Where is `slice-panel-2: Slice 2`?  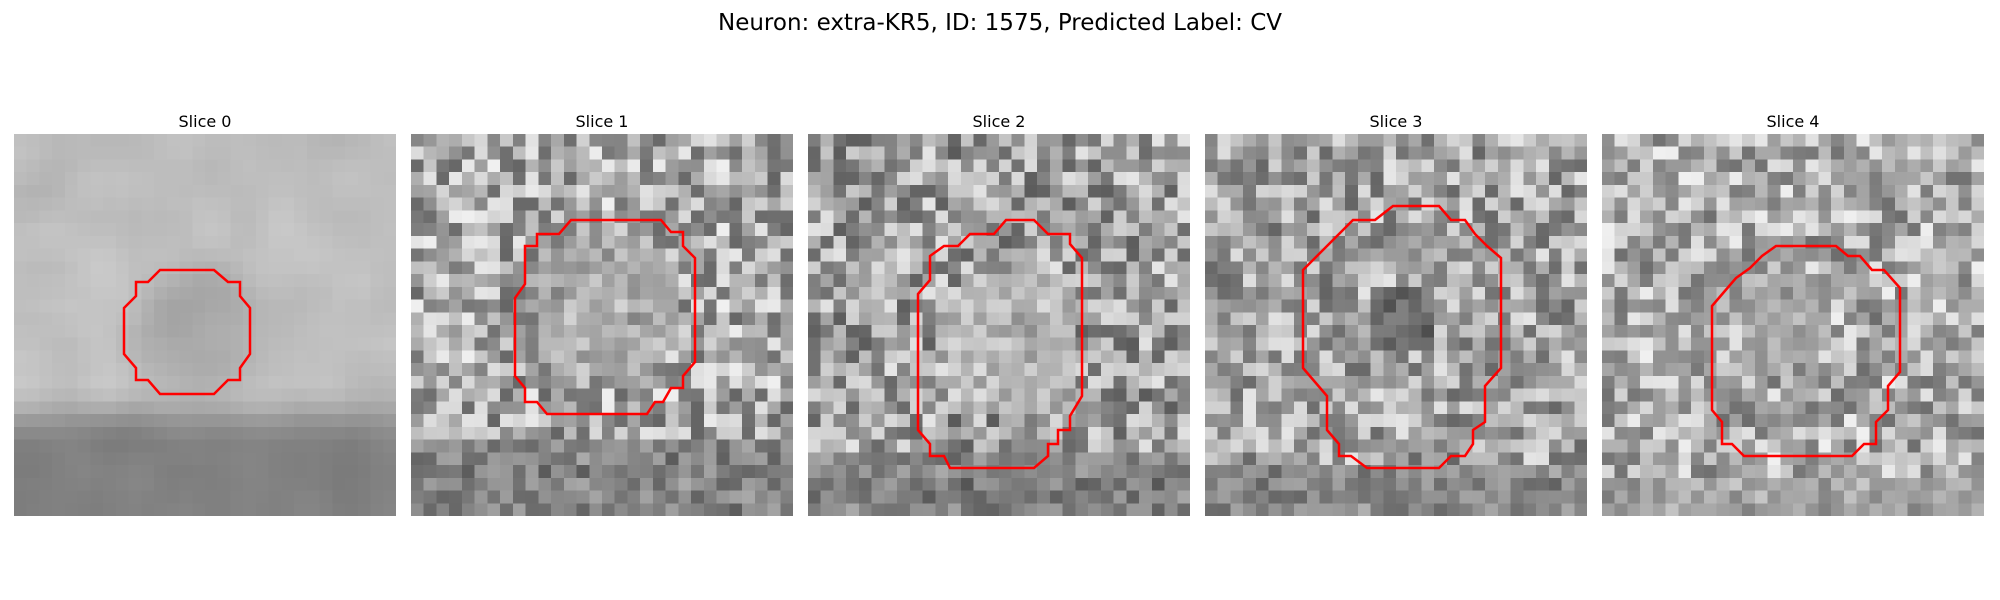
slice-panel-2: Slice 2 is located at coordinates (999, 313).